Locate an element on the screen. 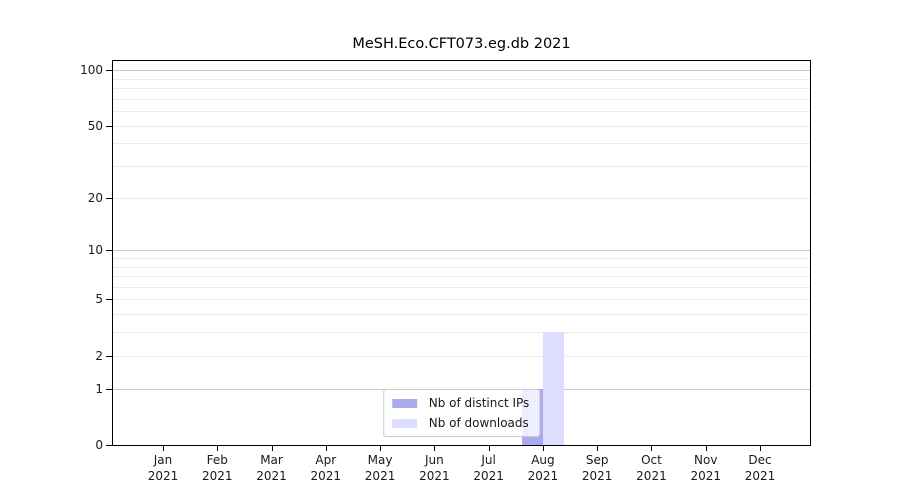  x-tick-label: Sep 2021 is located at coordinates (597, 468).